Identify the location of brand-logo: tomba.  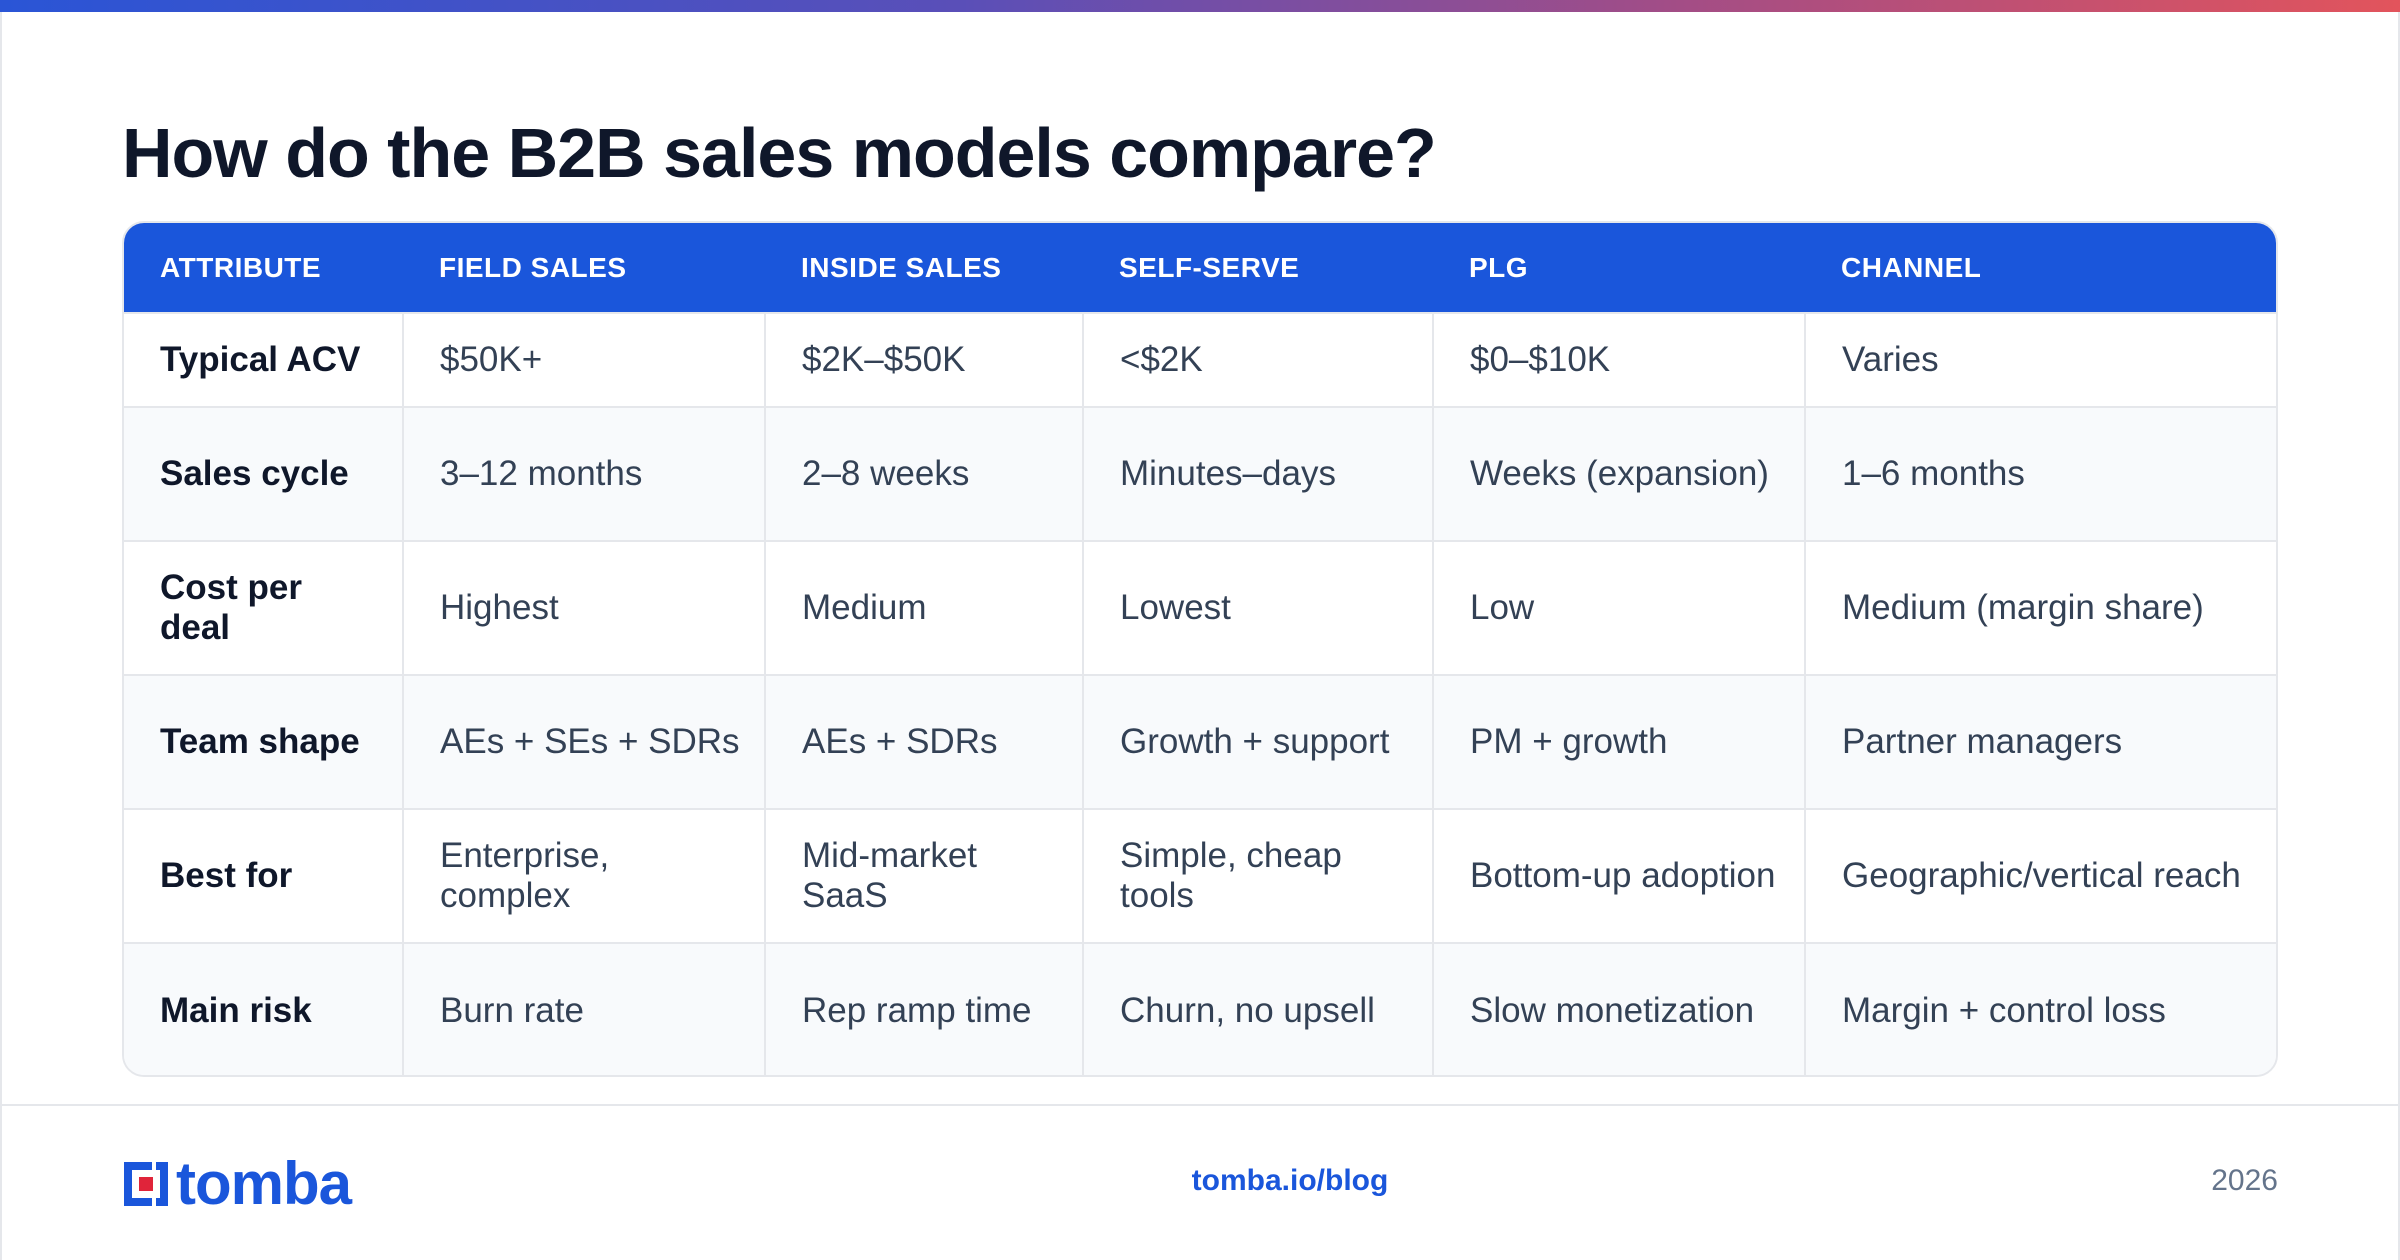
(237, 1183).